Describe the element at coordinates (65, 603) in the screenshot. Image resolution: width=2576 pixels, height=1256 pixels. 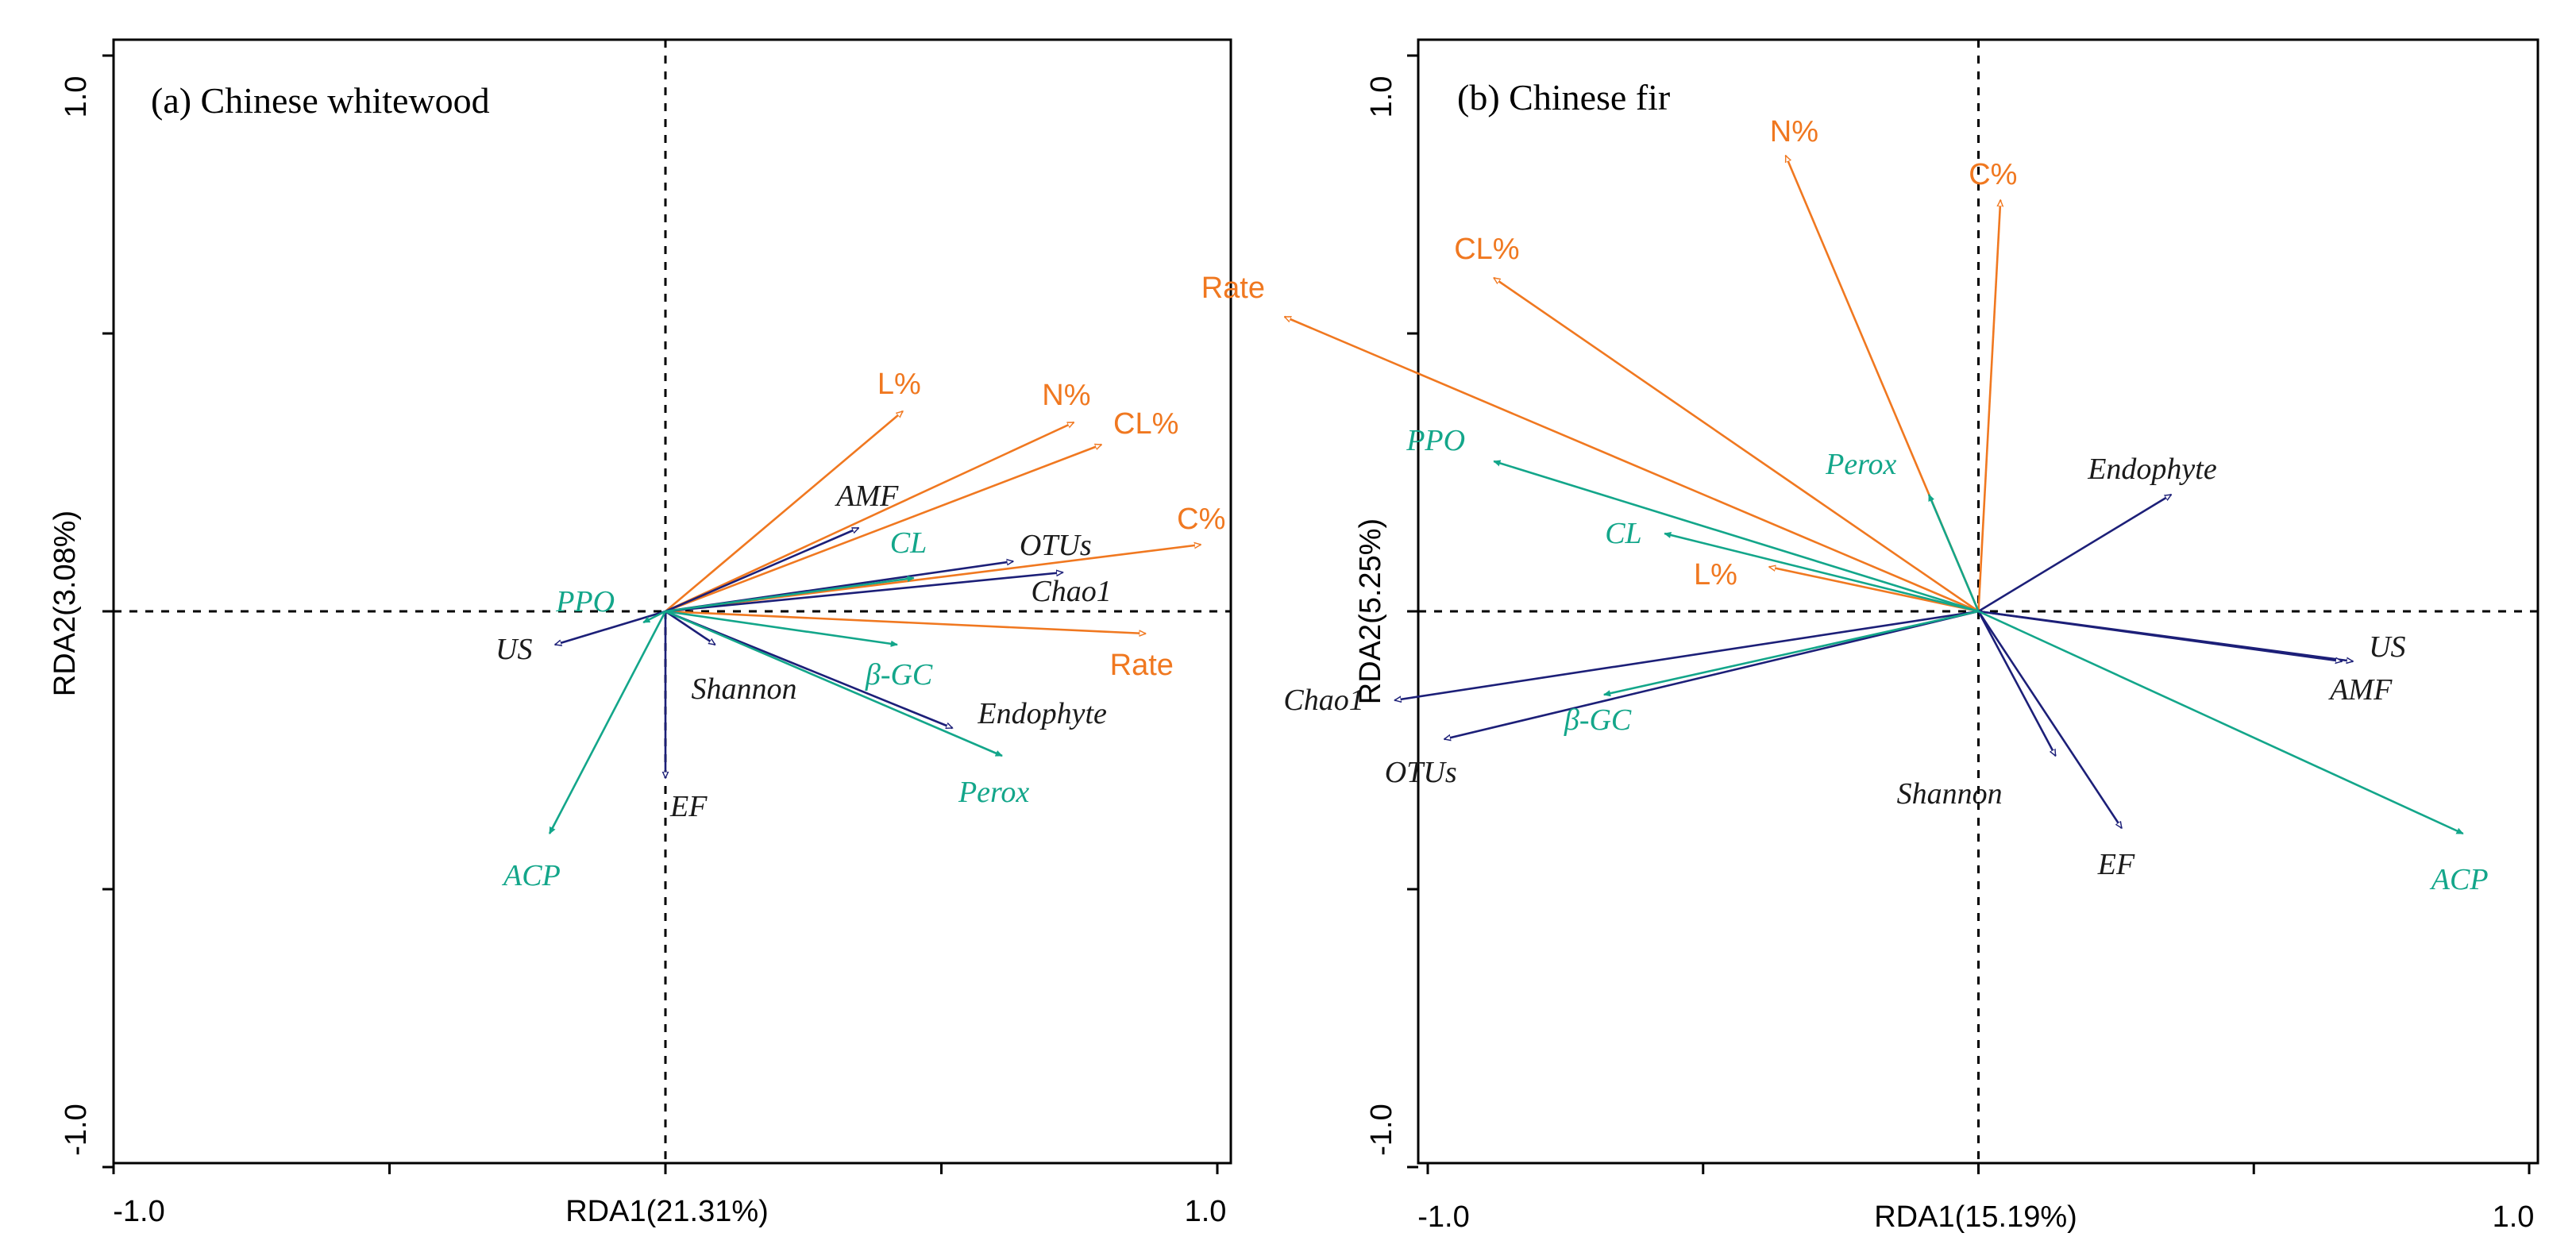
I see `y-axis-label: RDA2(3.08%)` at that location.